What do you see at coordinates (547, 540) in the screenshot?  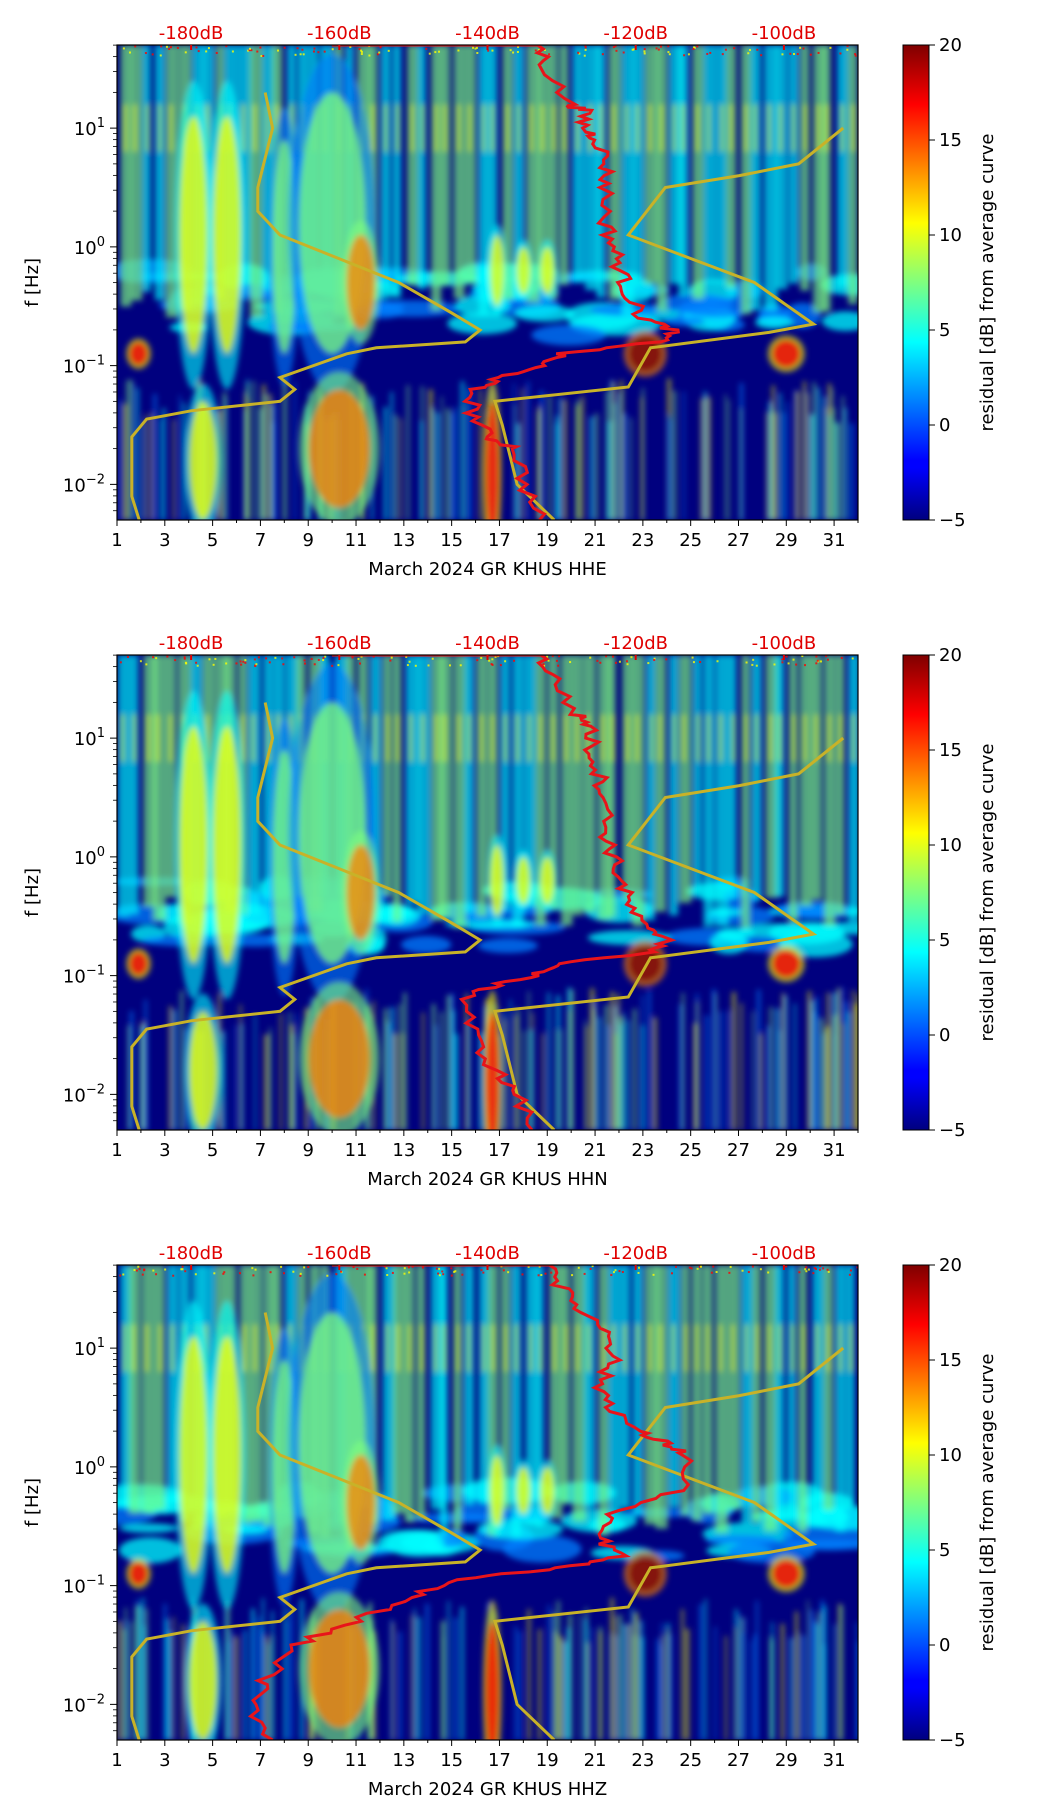 I see `x-tick-label: 19` at bounding box center [547, 540].